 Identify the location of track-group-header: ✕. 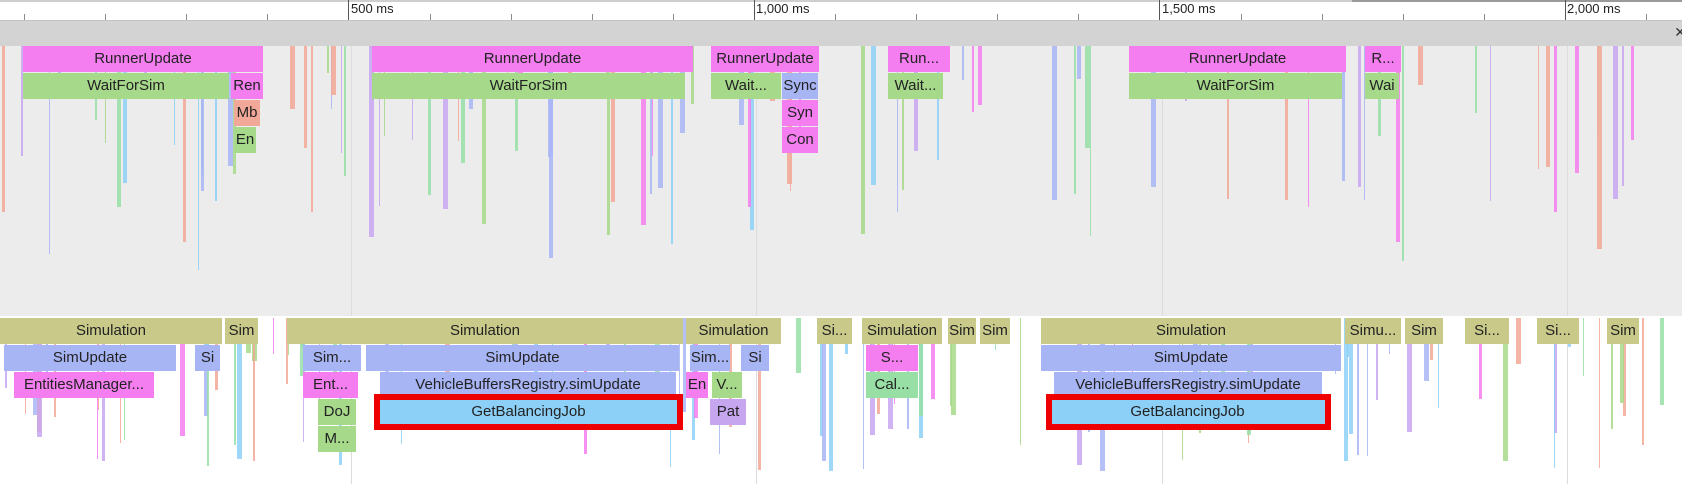
(841, 33).